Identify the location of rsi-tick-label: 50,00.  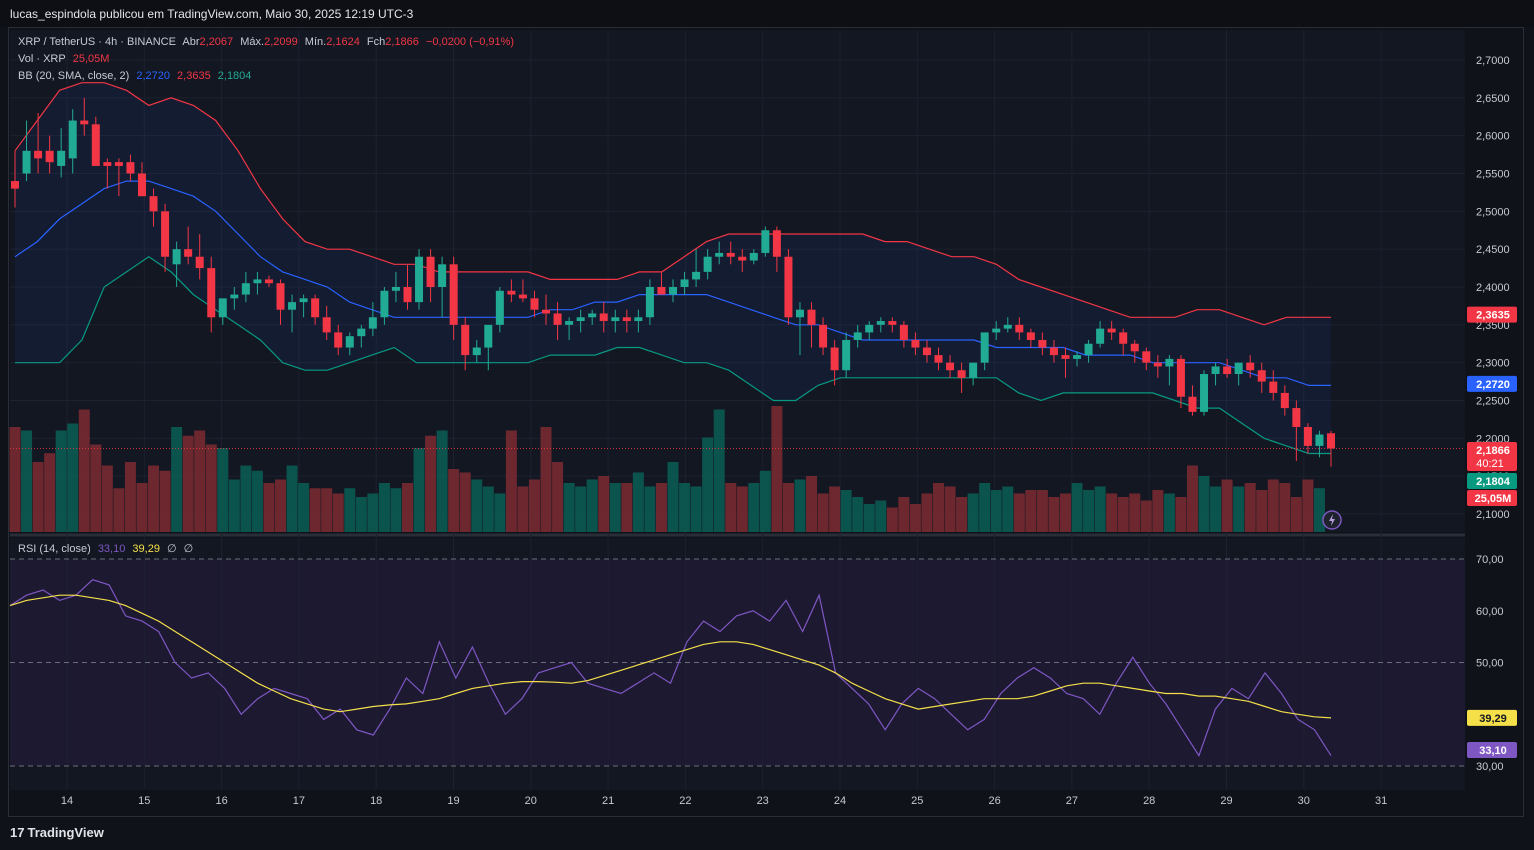
(1490, 664).